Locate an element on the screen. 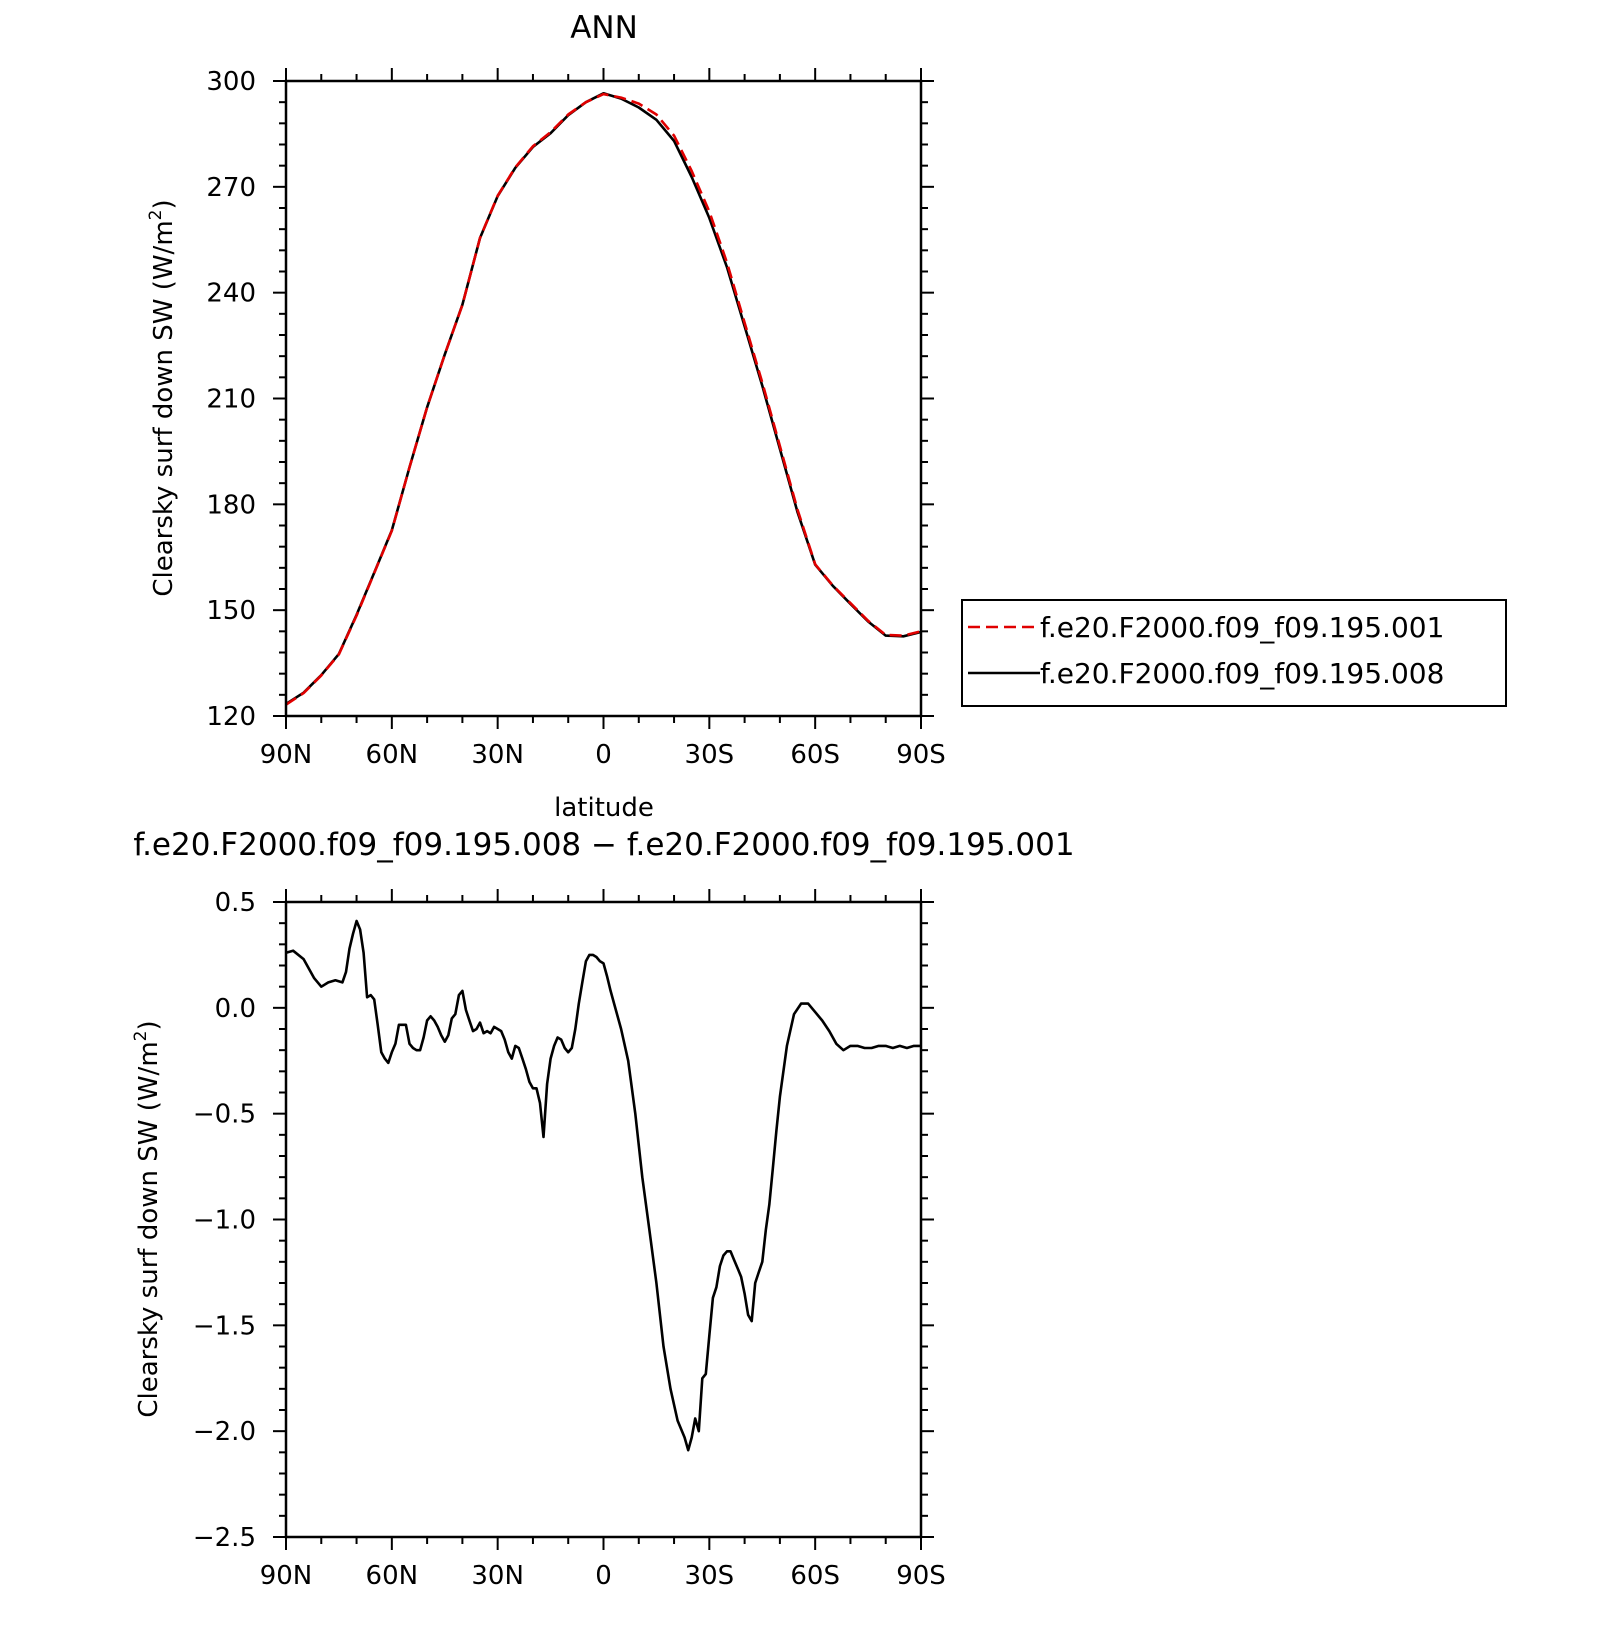  top-x-tick-label: 60N is located at coordinates (392, 755).